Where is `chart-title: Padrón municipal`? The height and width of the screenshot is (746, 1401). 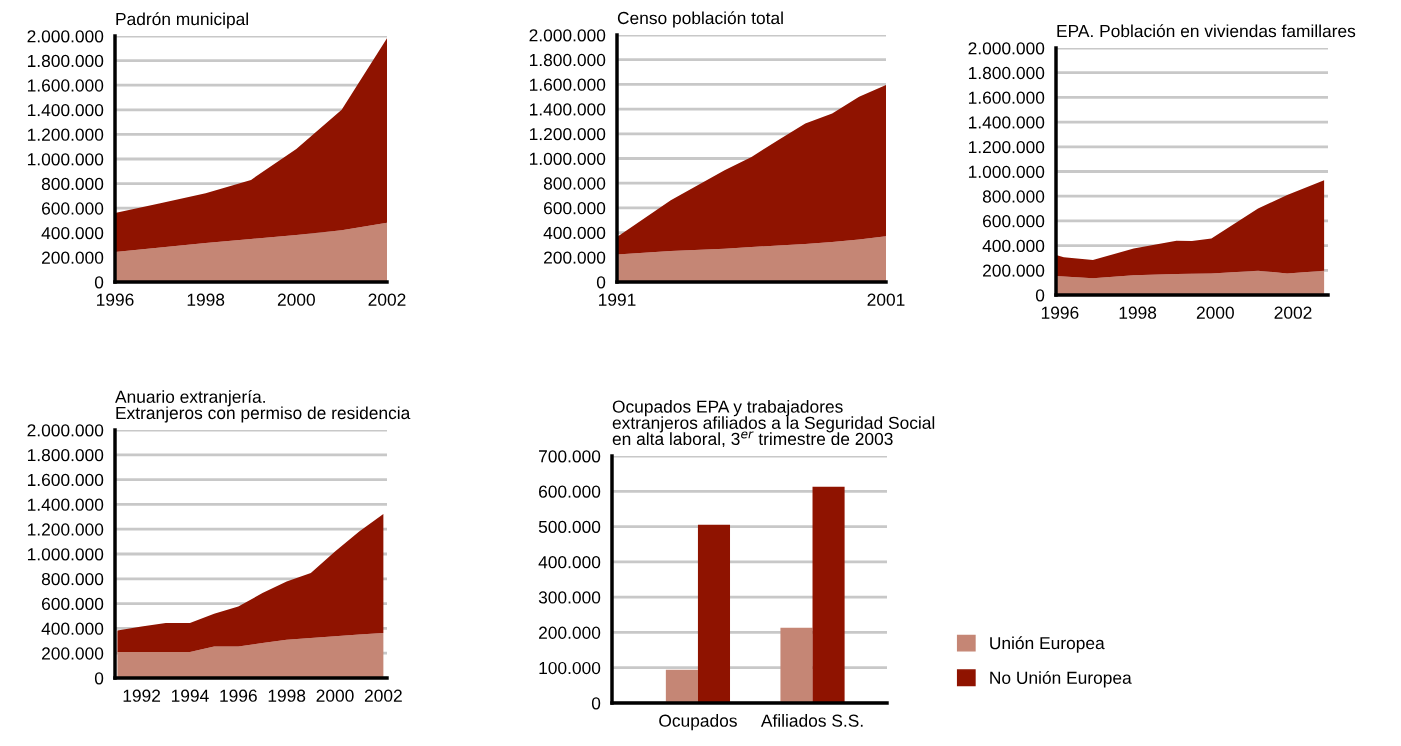
chart-title: Padrón municipal is located at coordinates (182, 20).